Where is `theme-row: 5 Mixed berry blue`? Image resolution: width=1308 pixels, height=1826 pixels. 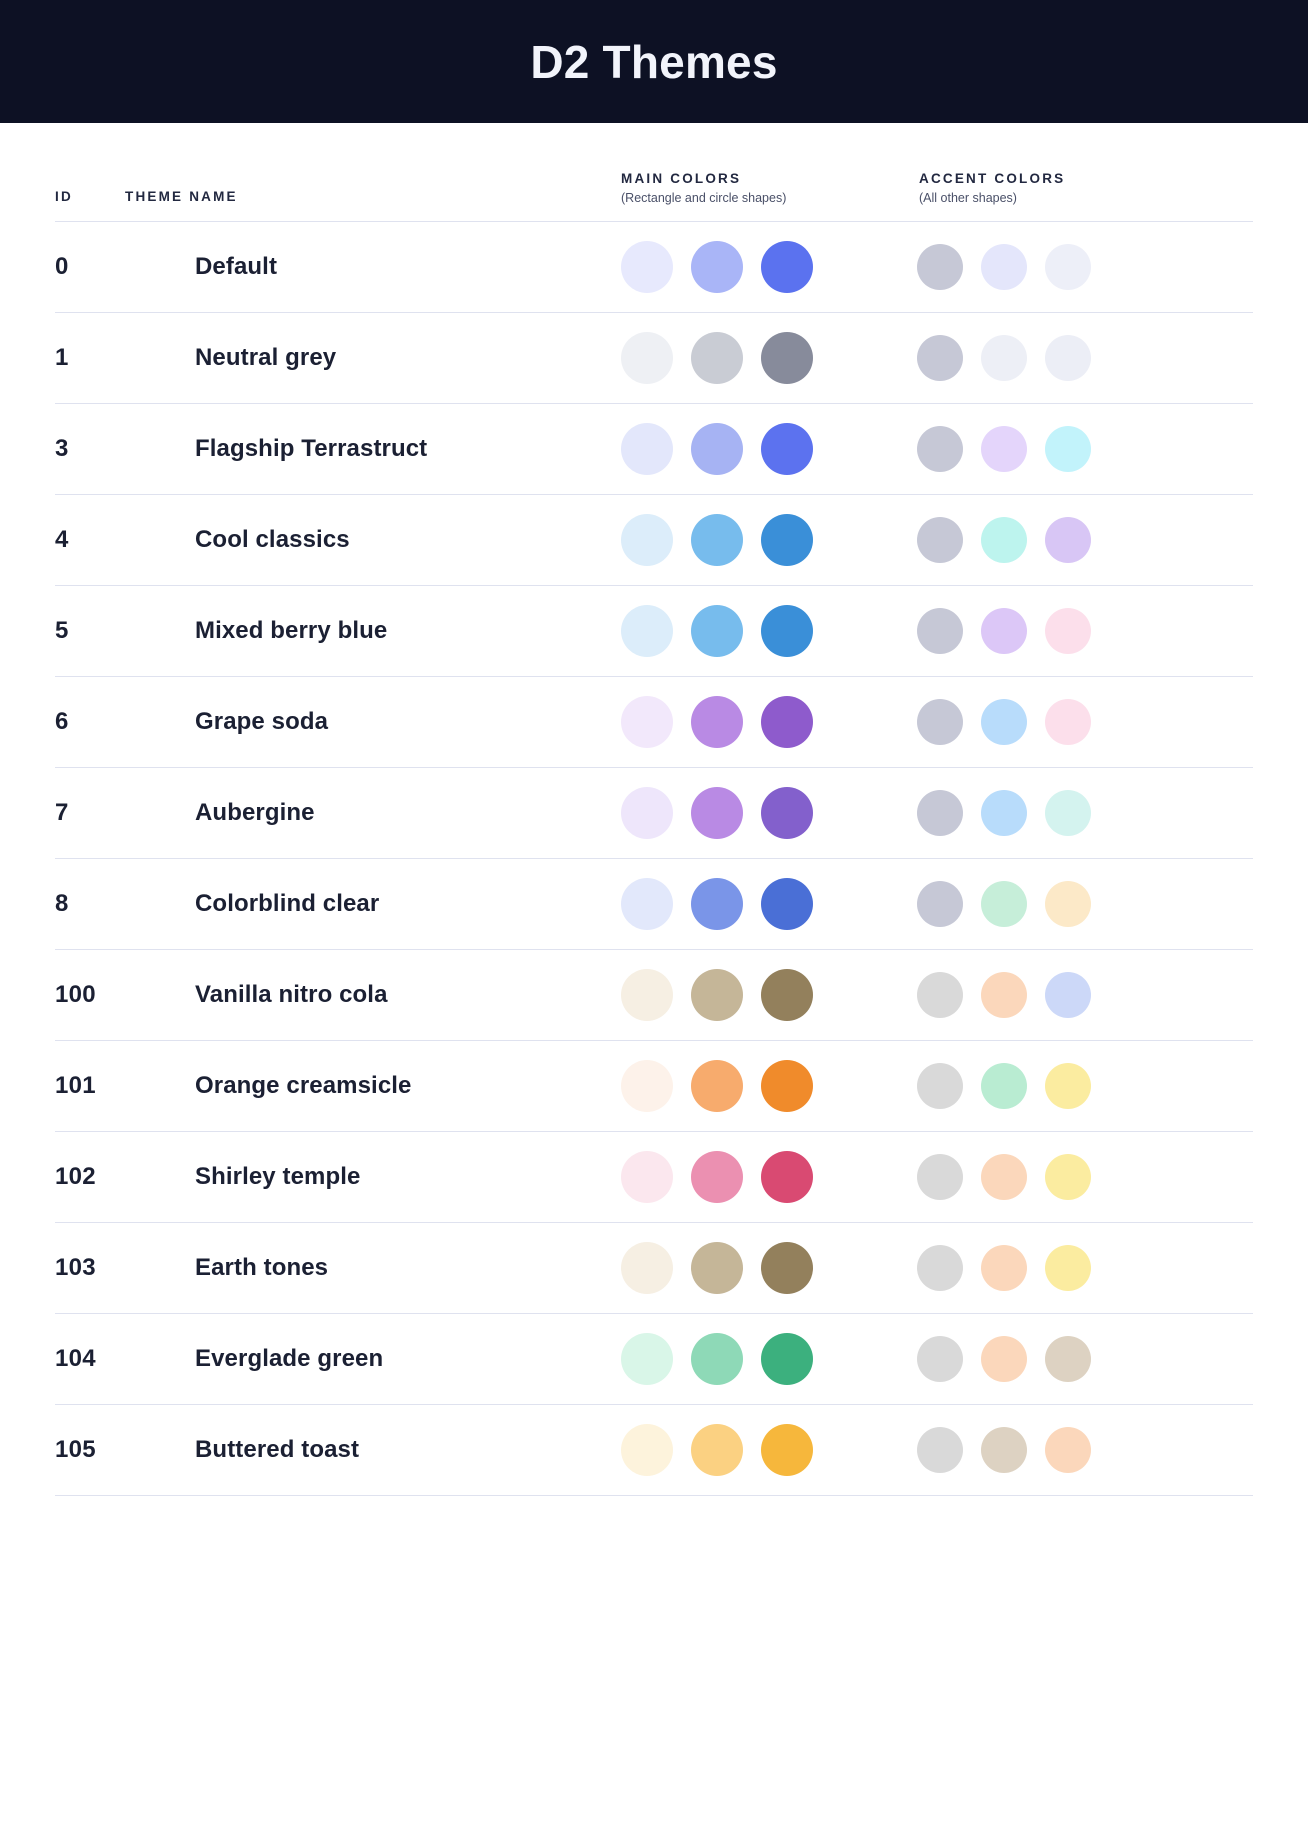 theme-row: 5 Mixed berry blue is located at coordinates (654, 631).